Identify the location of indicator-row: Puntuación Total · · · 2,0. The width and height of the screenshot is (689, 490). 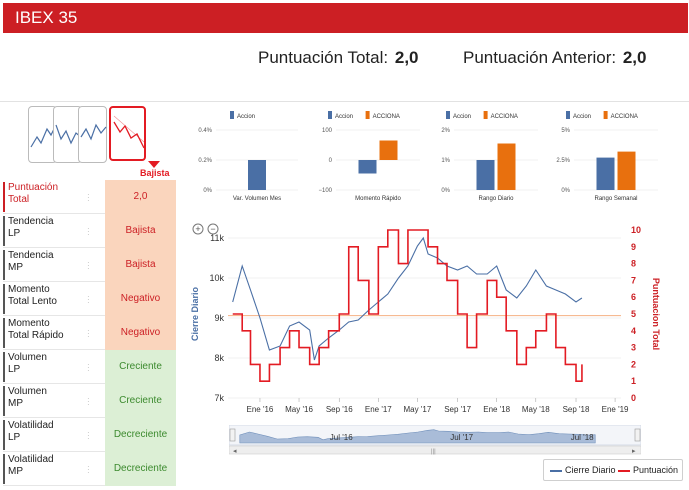
(89, 197).